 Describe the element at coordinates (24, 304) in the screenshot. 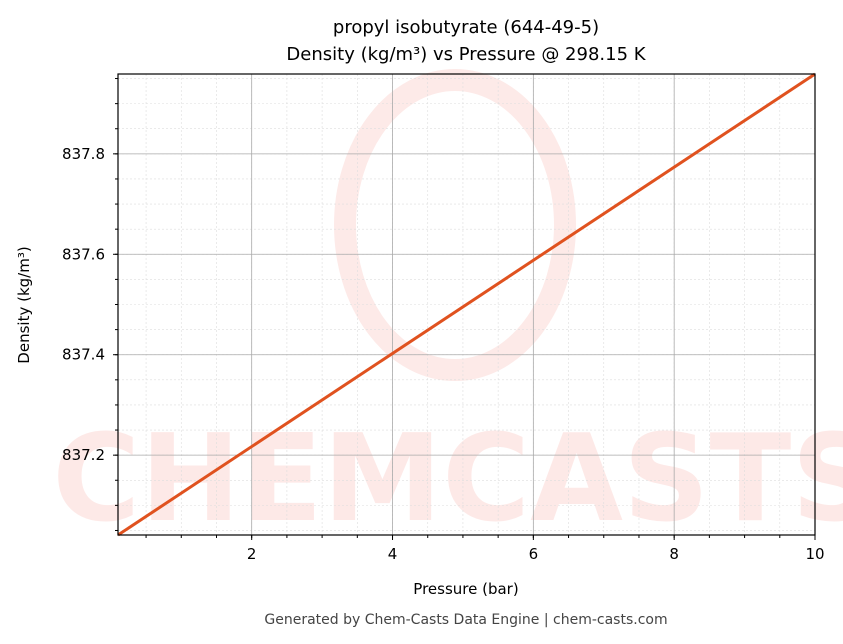

I see `y-axis-label: Density (kg/m³)` at that location.